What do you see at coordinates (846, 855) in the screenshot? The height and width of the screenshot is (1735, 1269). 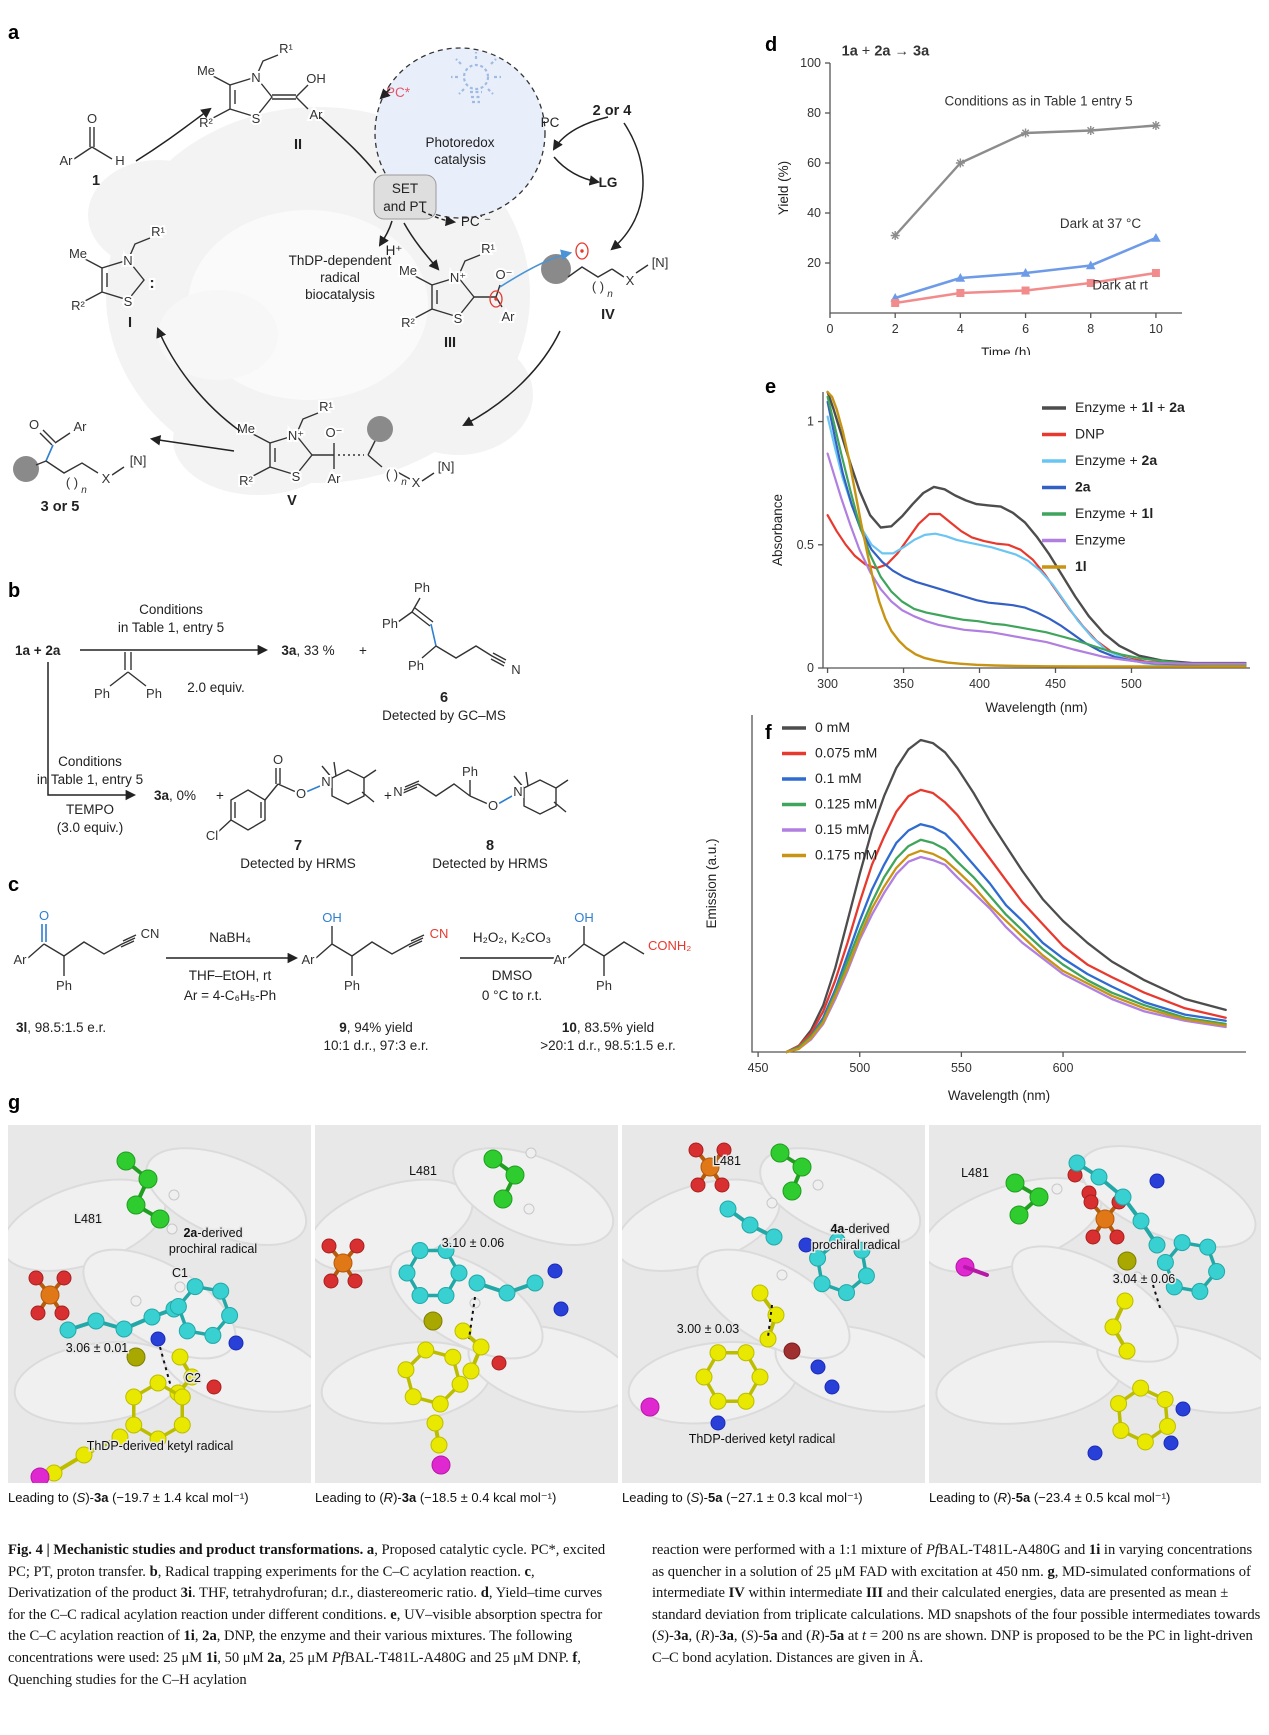 I see `svg-text: 0.175 mM` at bounding box center [846, 855].